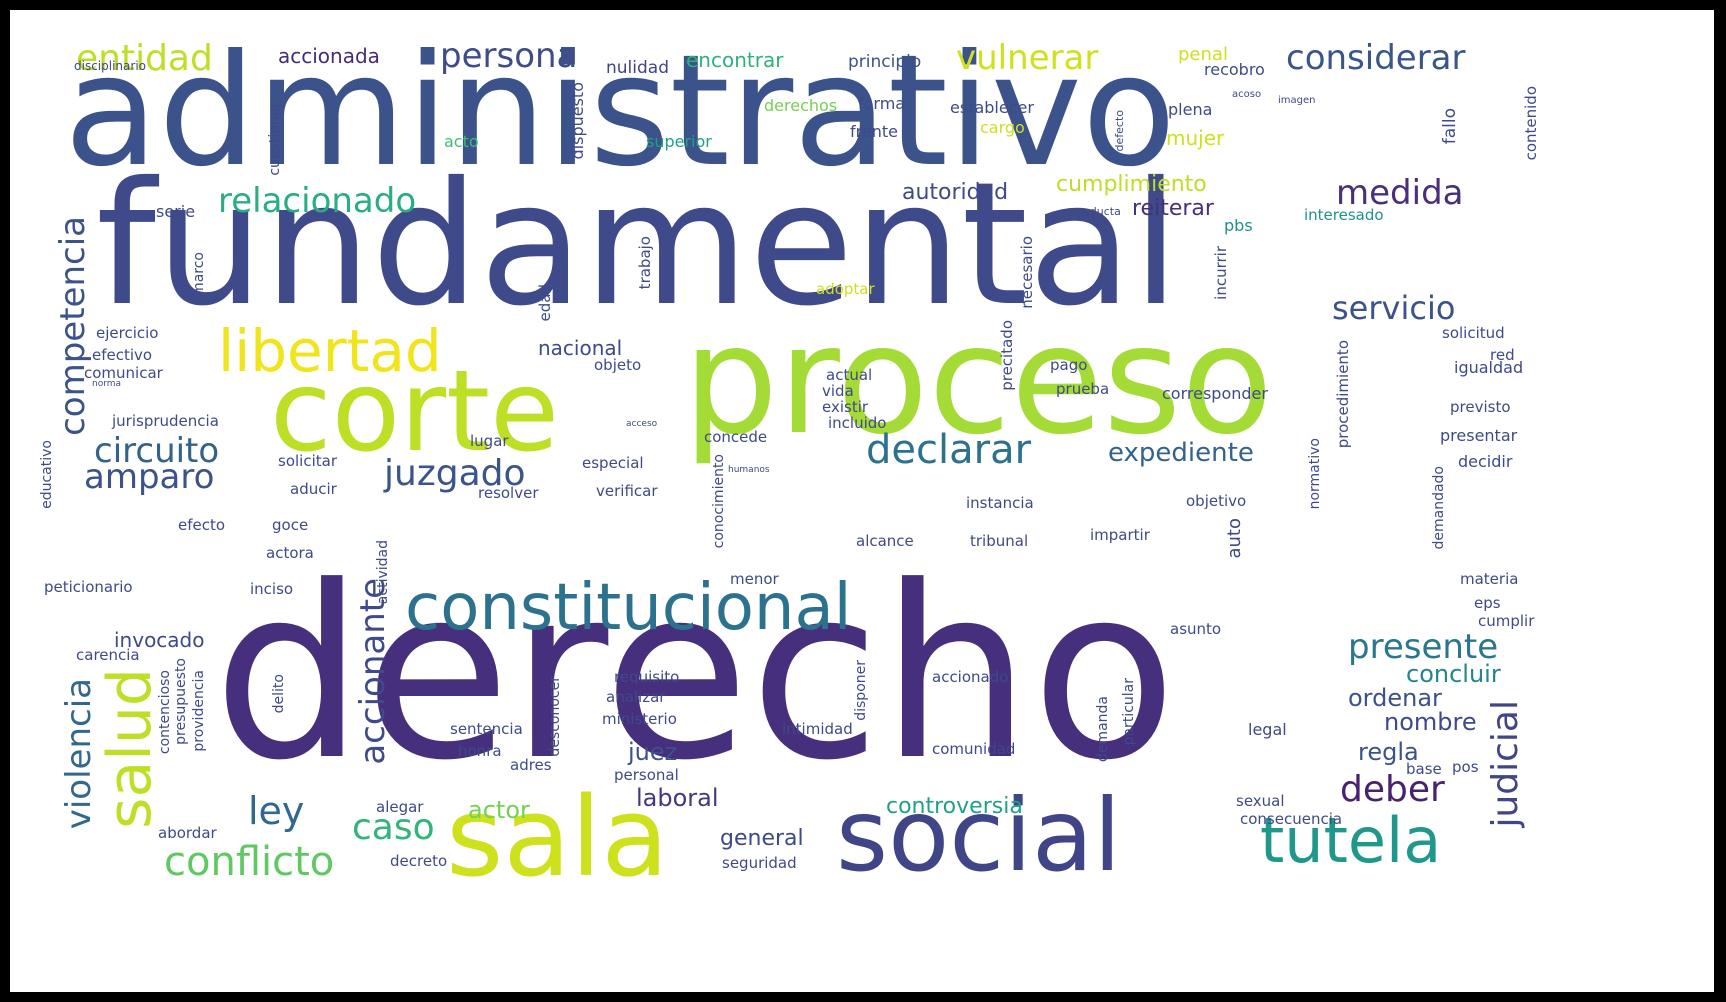 Image resolution: width=1726 pixels, height=1002 pixels. I want to click on word-actora: actora, so click(290, 553).